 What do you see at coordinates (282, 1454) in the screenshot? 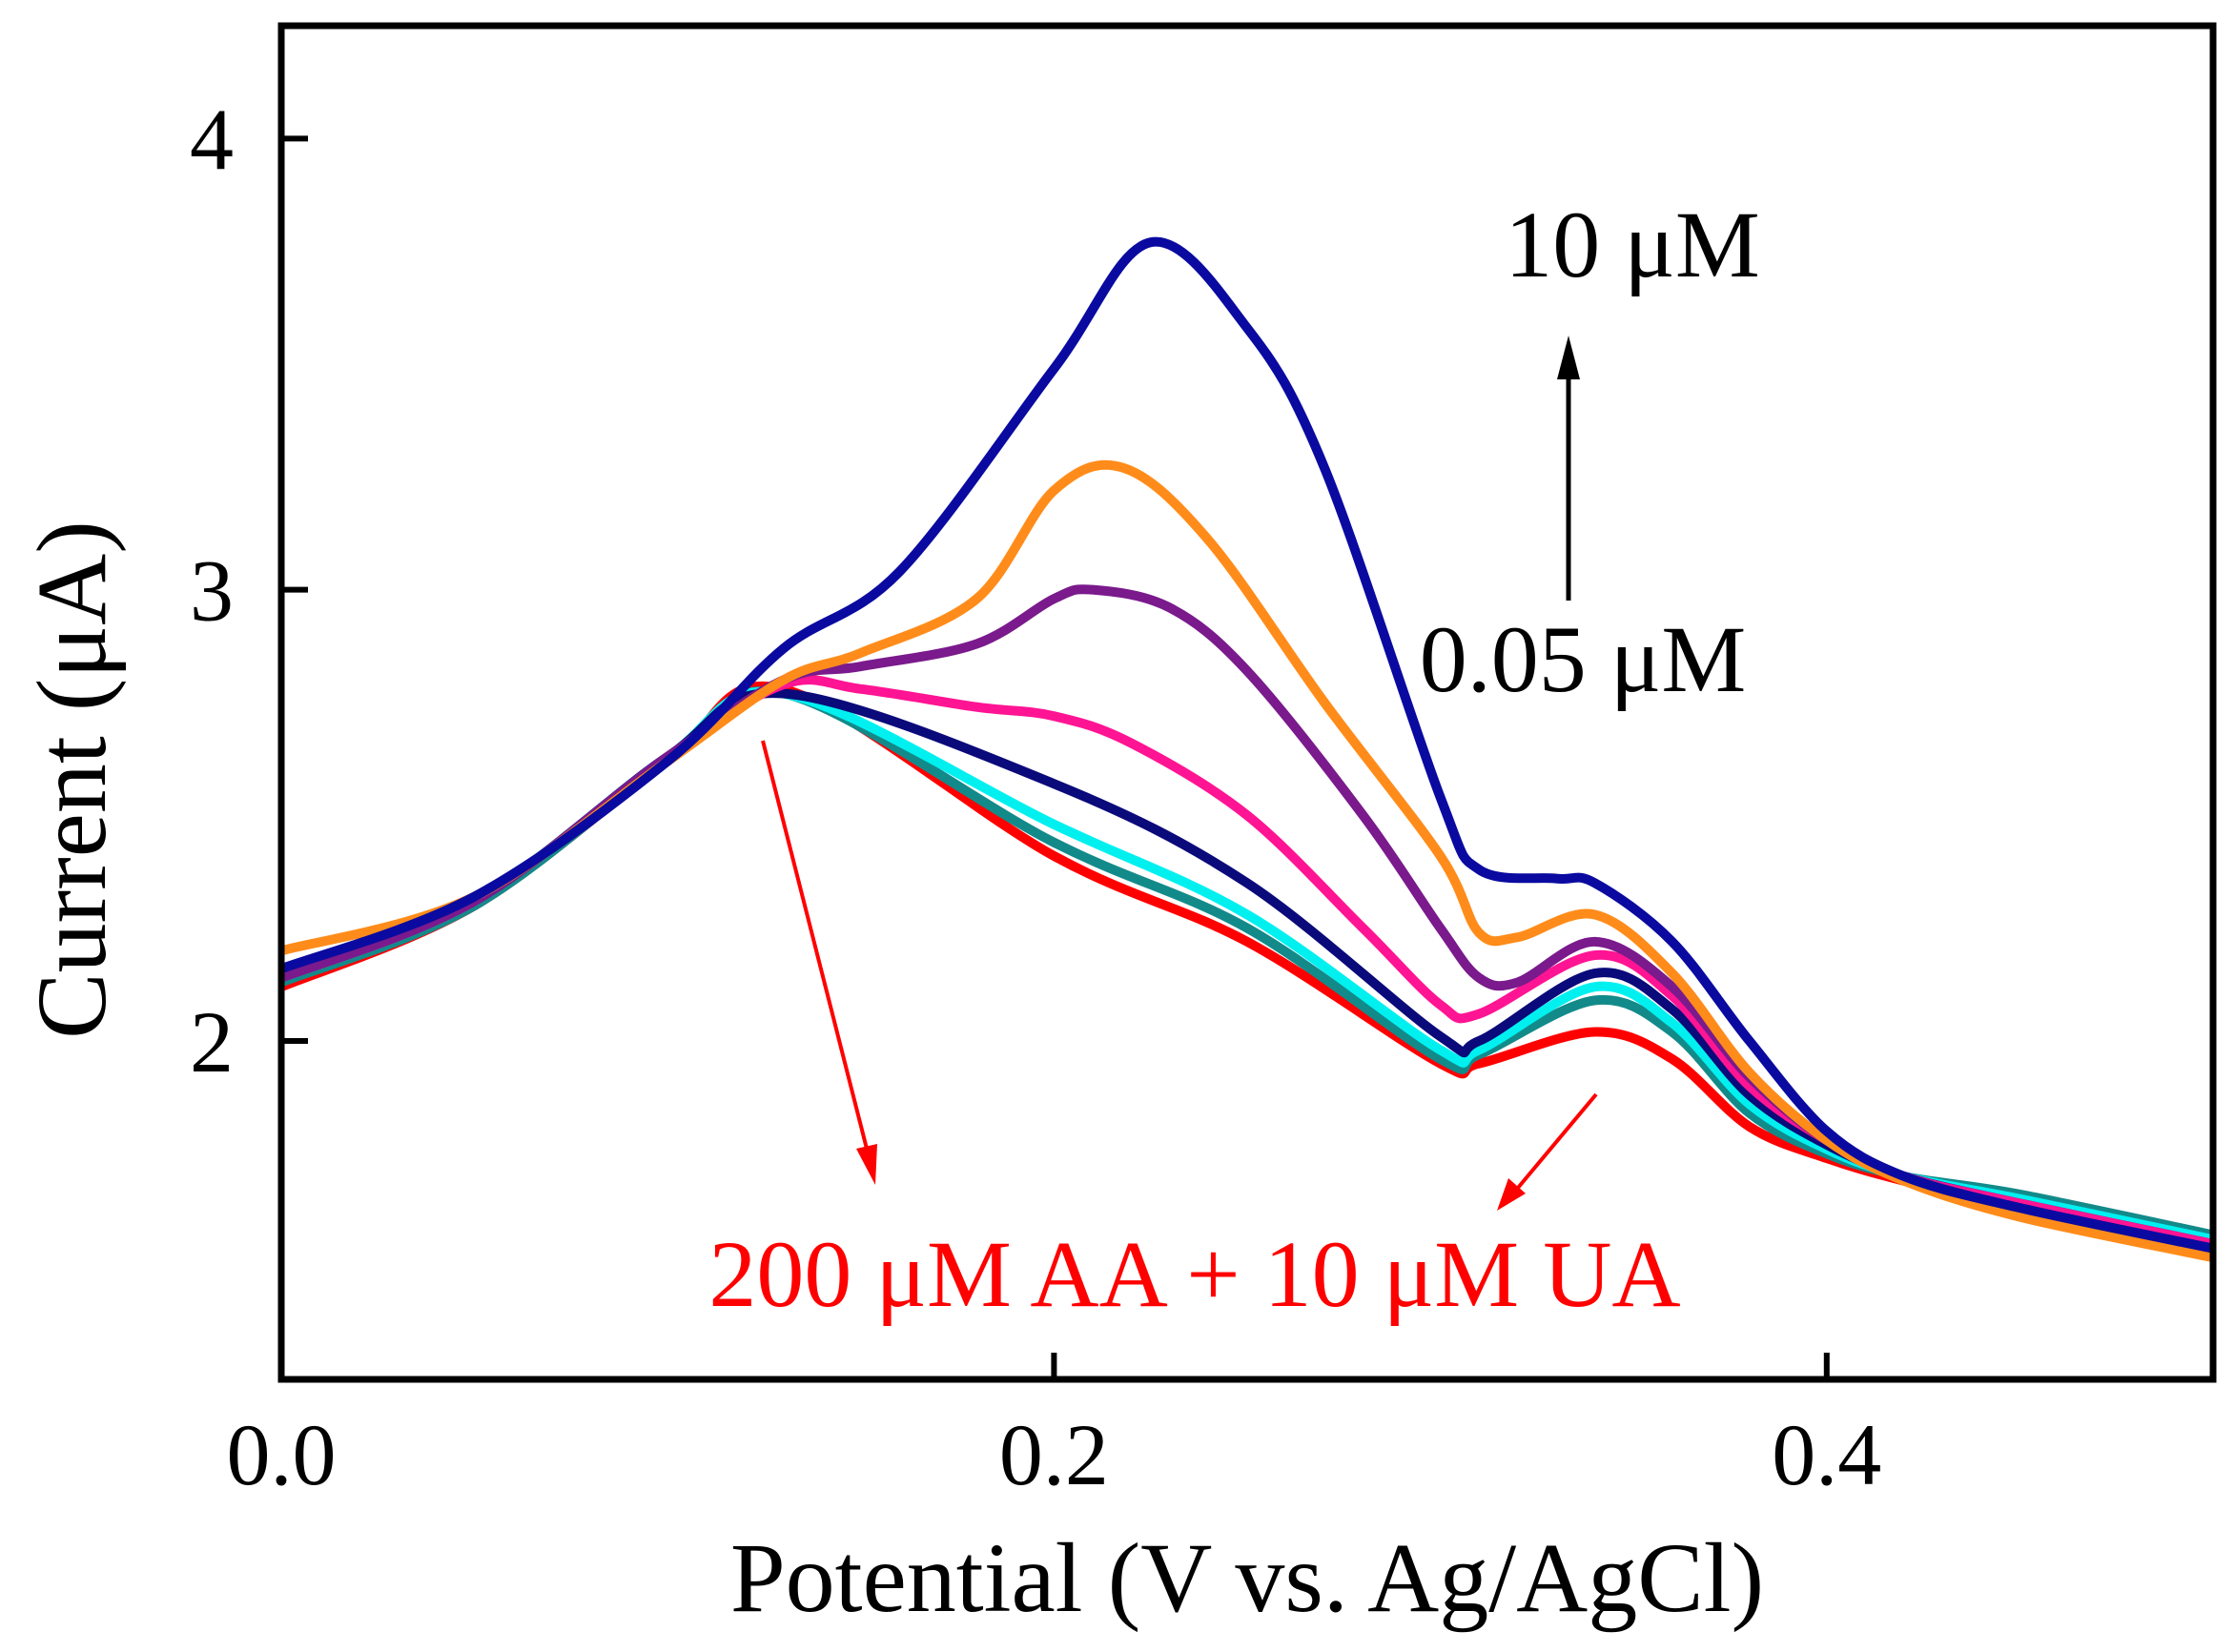
I see `x-tick-label: 0.0` at bounding box center [282, 1454].